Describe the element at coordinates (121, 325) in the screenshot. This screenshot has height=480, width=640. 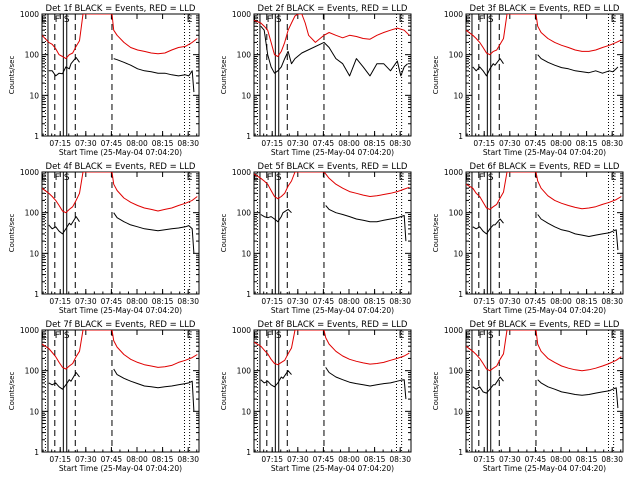
I see `panel-title: Det 7f BLACK = Events, RED = LLD` at that location.